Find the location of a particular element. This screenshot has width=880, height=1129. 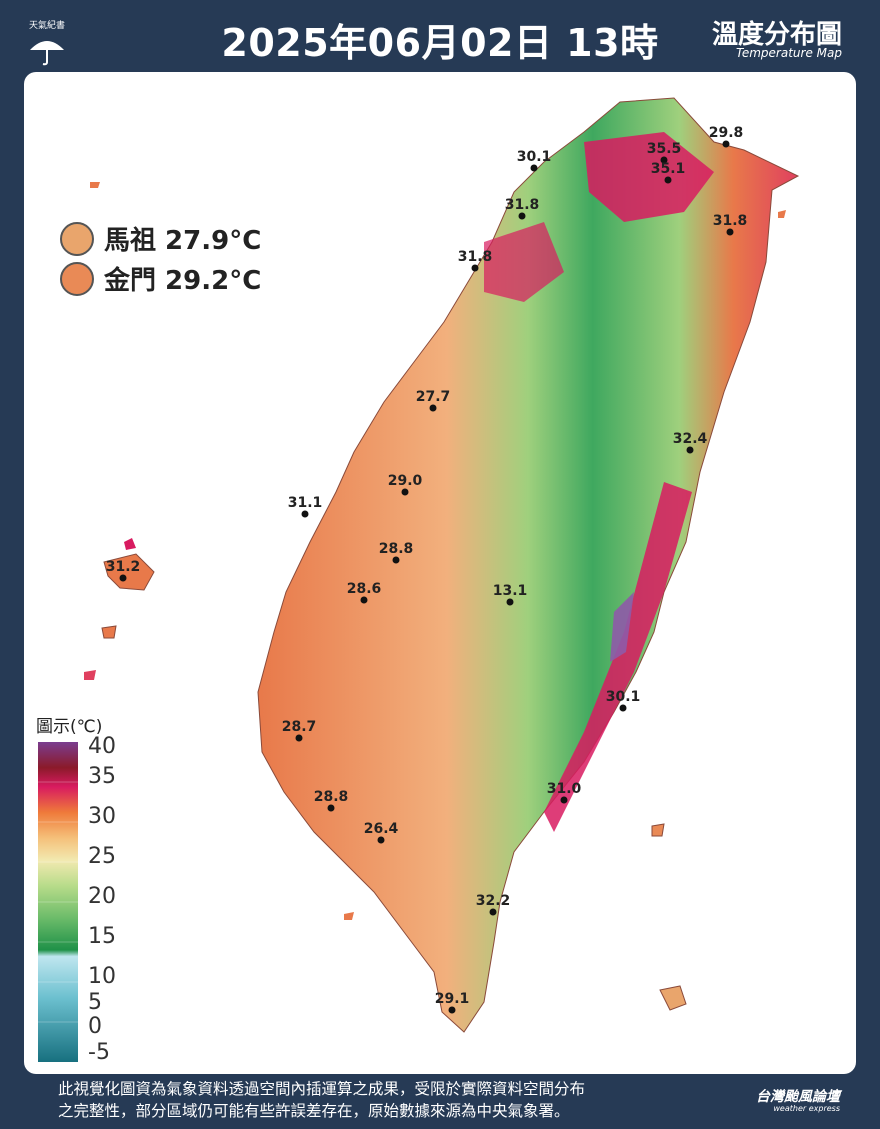

logo: 天氣紀書 is located at coordinates (47, 43).